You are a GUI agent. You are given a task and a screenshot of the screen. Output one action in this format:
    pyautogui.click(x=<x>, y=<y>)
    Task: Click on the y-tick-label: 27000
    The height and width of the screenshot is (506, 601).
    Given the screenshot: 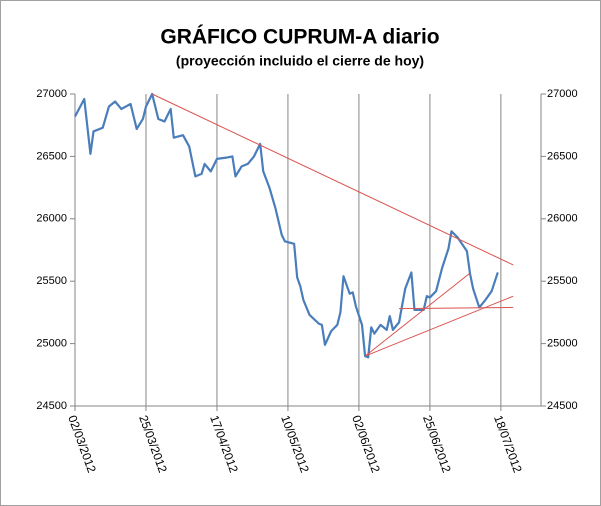 What is the action you would take?
    pyautogui.click(x=51, y=94)
    